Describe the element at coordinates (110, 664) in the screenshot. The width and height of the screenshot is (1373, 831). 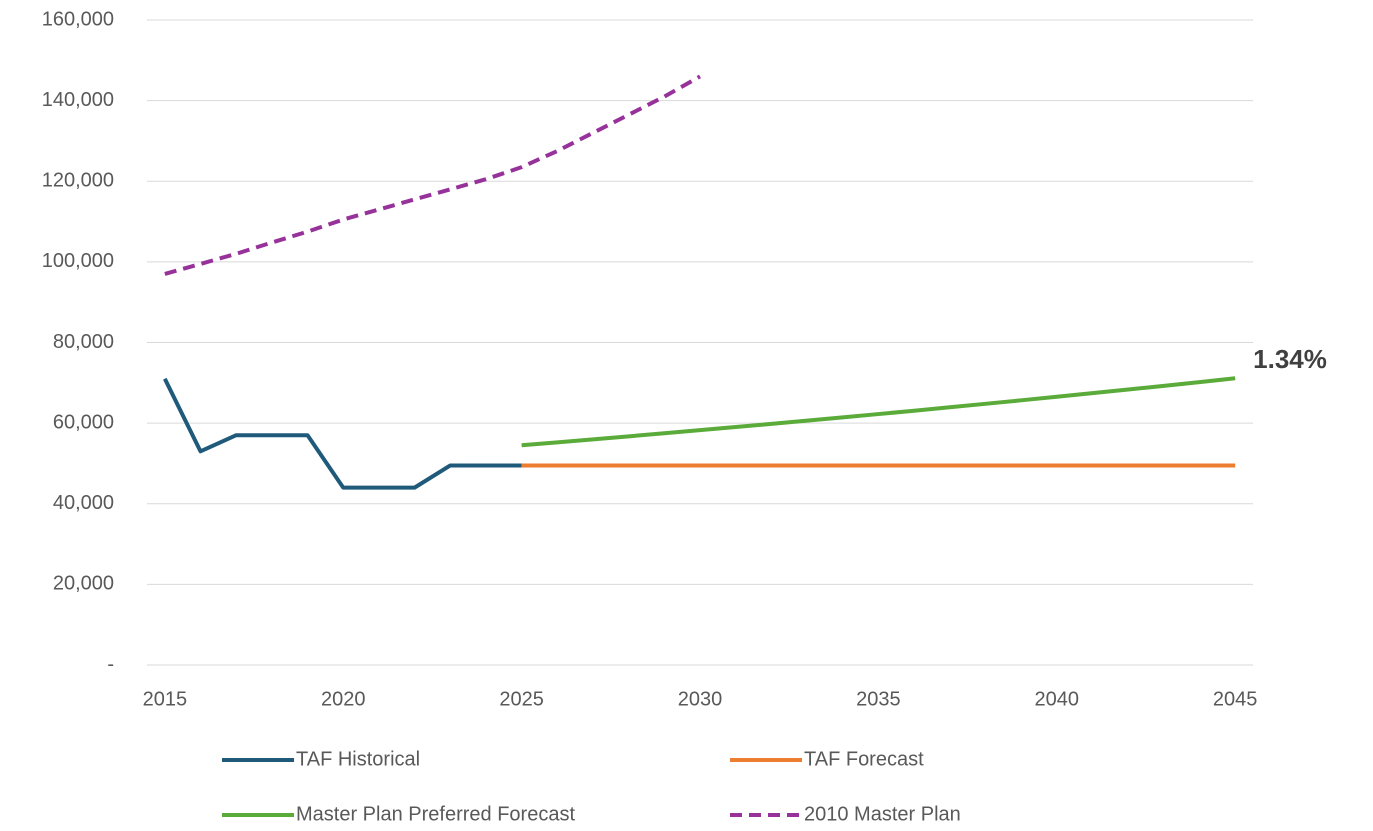
I see `y-tick-label: -` at that location.